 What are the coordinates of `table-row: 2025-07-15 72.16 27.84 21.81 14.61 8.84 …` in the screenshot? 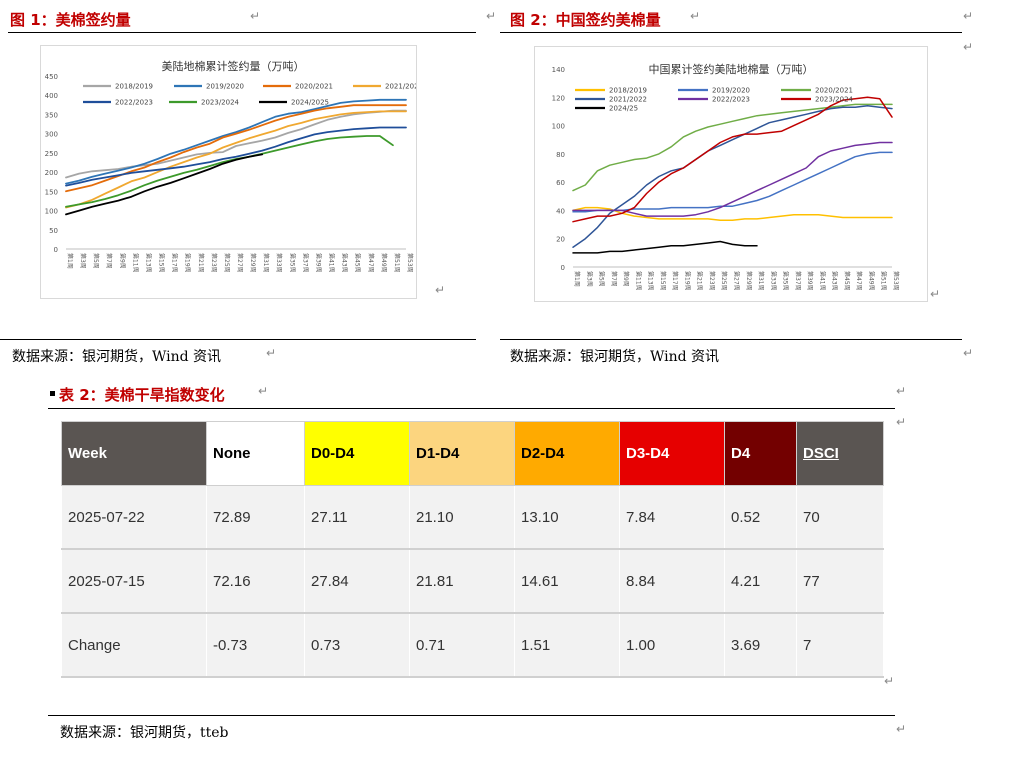 It's located at (472, 581).